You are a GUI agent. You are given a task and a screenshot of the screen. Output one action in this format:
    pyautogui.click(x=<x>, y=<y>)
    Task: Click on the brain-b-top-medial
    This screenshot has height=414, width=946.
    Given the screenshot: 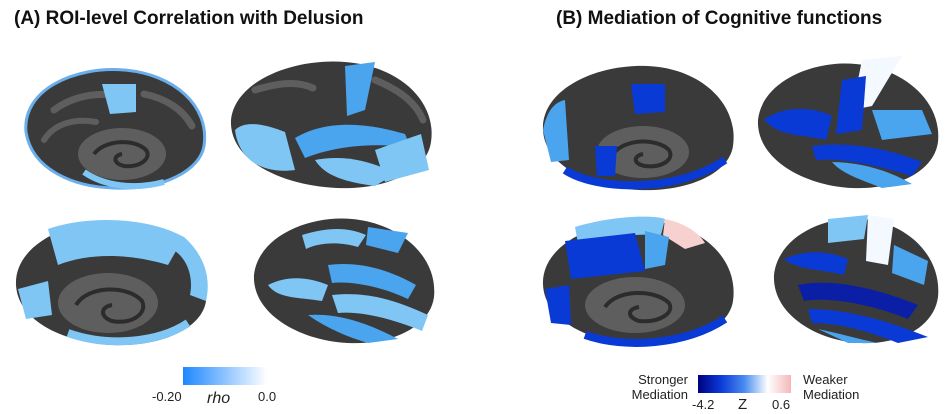 What is the action you would take?
    pyautogui.click(x=640, y=125)
    